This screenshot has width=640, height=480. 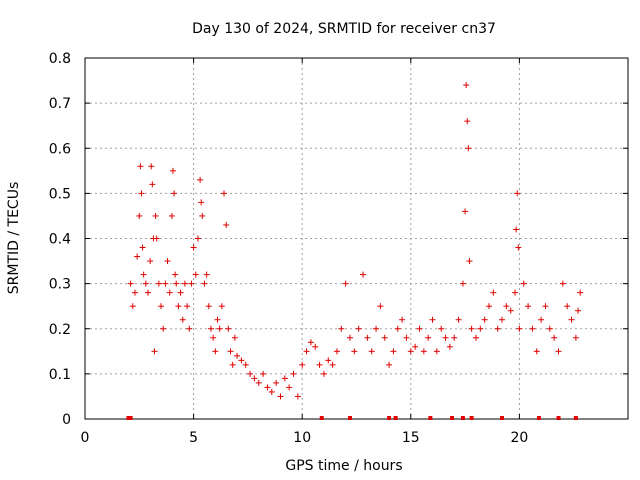 What do you see at coordinates (60, 375) in the screenshot?
I see `y-tick-label: 0.1` at bounding box center [60, 375].